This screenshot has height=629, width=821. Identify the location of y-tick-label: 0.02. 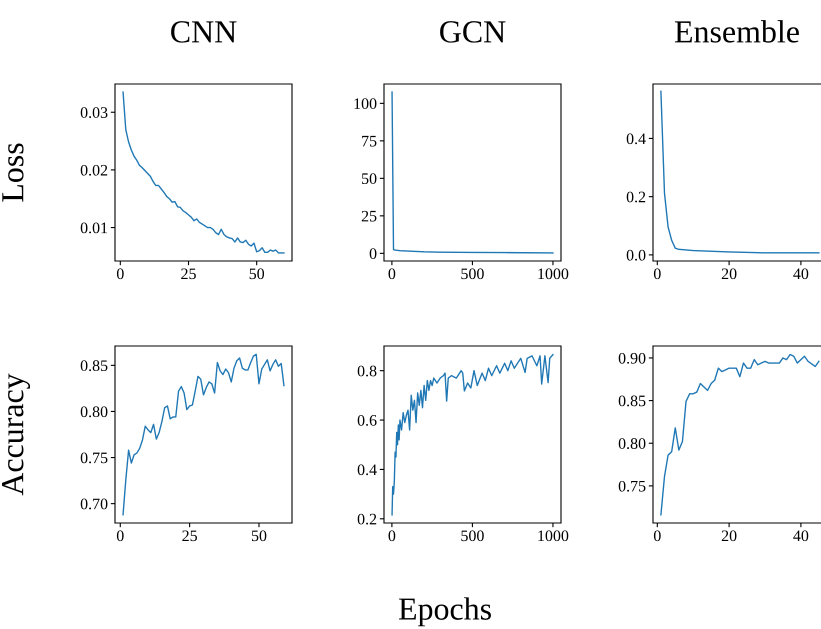
(94, 170).